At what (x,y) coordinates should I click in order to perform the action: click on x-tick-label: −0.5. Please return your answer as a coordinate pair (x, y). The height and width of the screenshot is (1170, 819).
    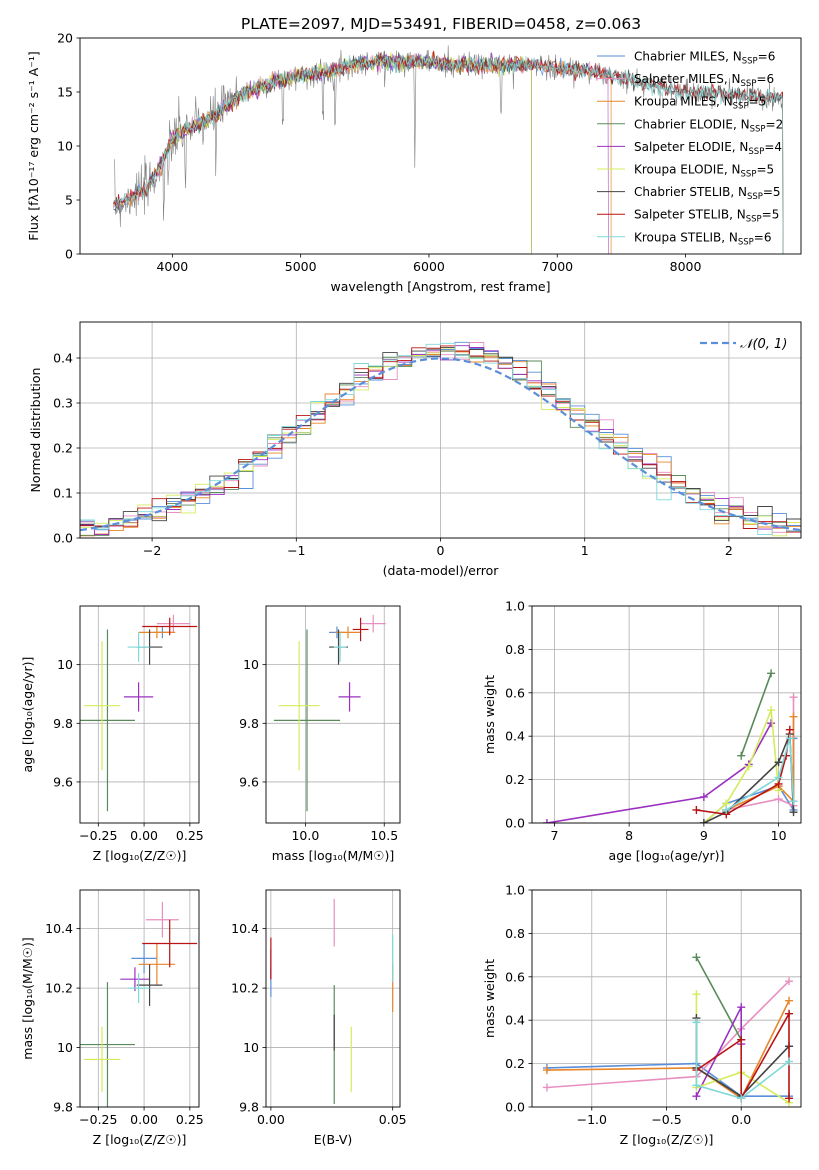
    Looking at the image, I should click on (666, 1119).